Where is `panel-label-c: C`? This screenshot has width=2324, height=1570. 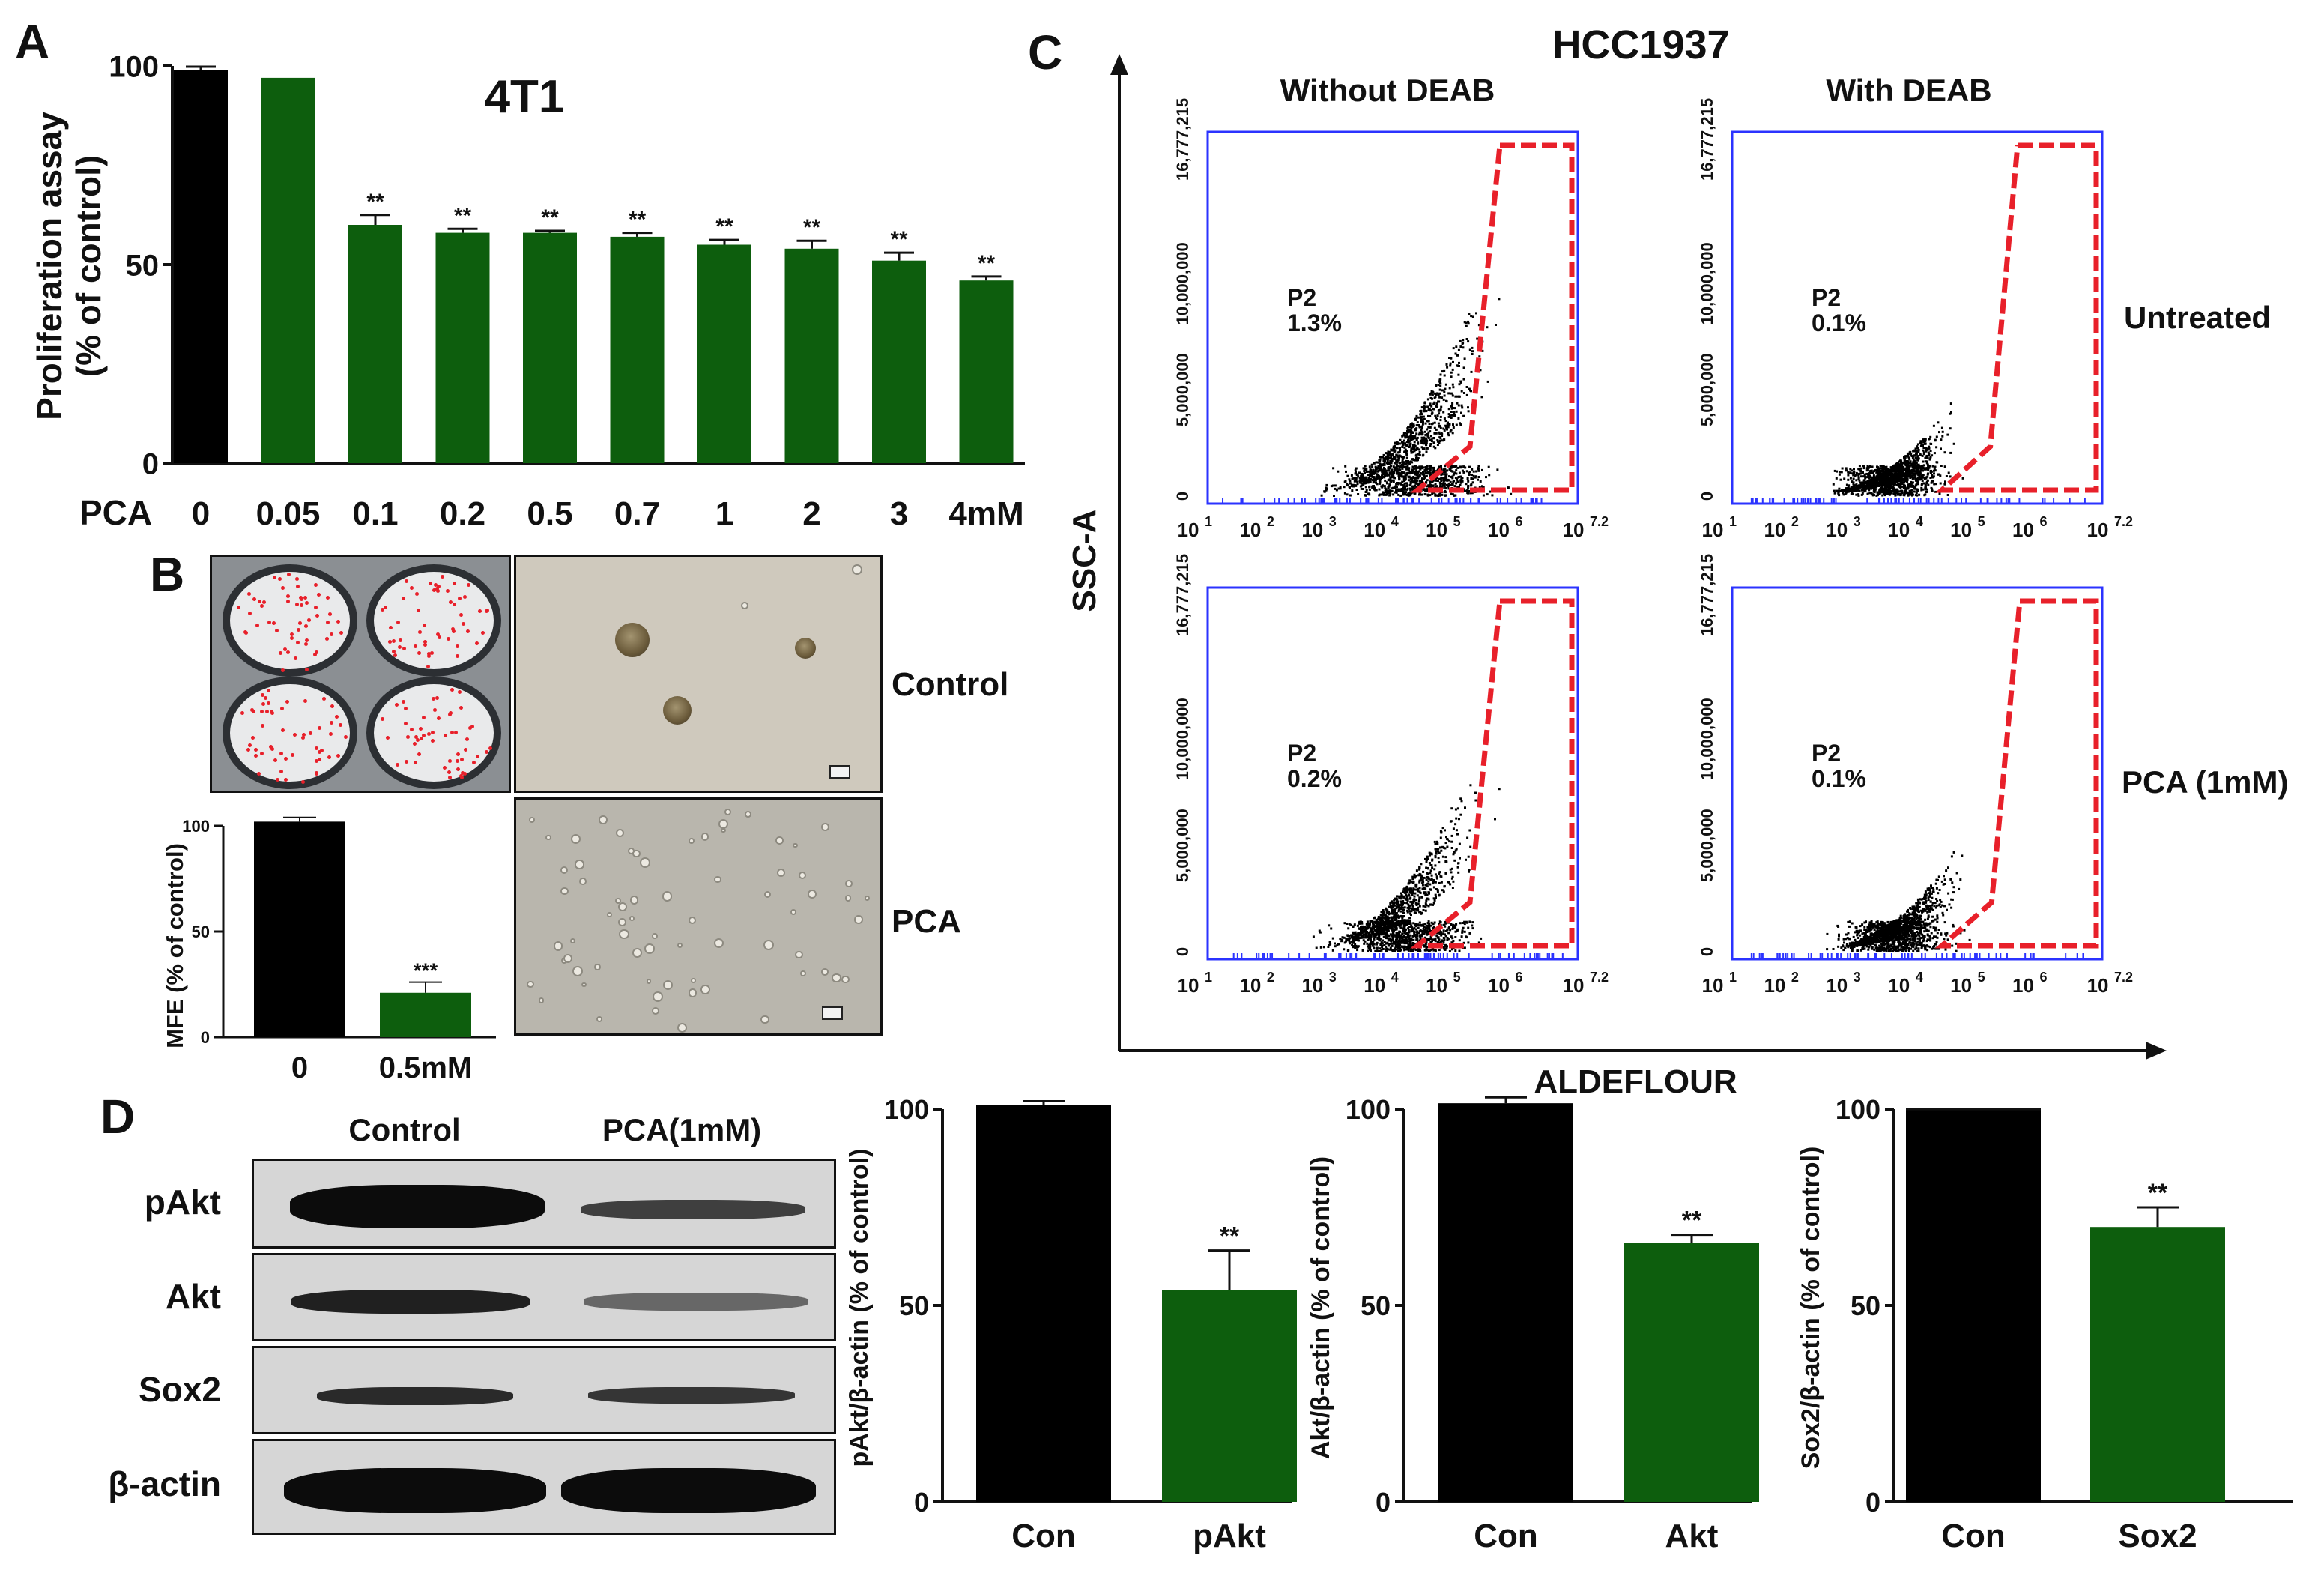
panel-label-c: C is located at coordinates (1045, 52).